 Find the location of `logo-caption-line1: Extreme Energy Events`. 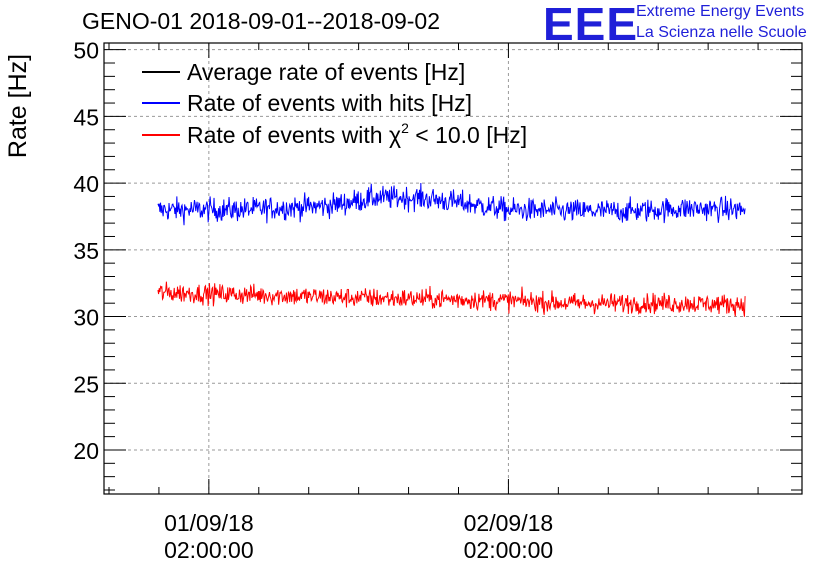

logo-caption-line1: Extreme Energy Events is located at coordinates (720, 11).